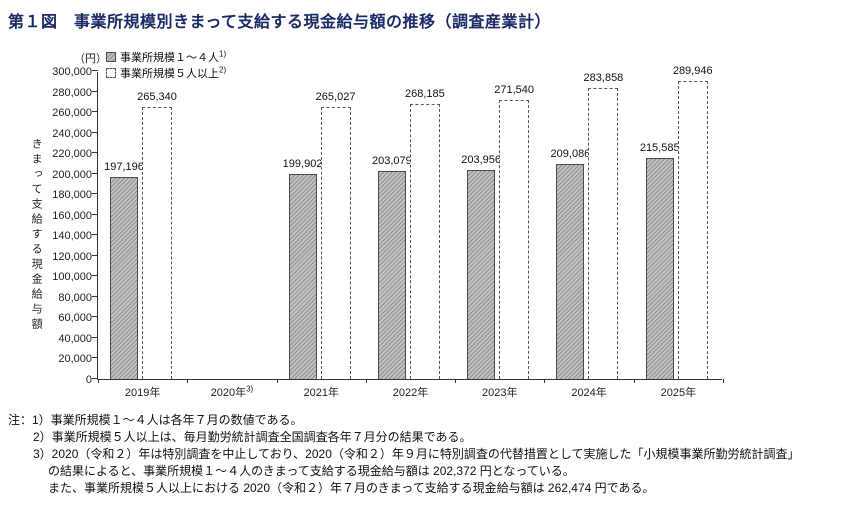 Image resolution: width=847 pixels, height=506 pixels. What do you see at coordinates (36, 235) in the screenshot?
I see `y-axis-title: きまって支給する現金給与額` at bounding box center [36, 235].